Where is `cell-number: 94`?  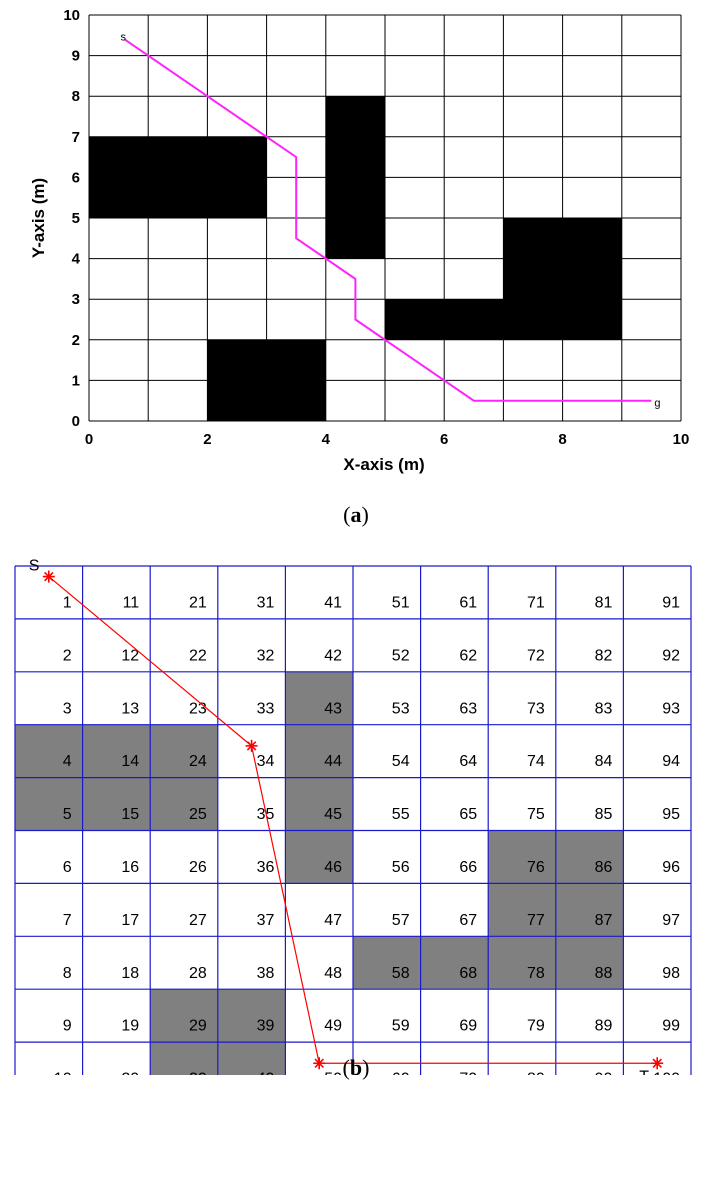
cell-number: 94 is located at coordinates (671, 761).